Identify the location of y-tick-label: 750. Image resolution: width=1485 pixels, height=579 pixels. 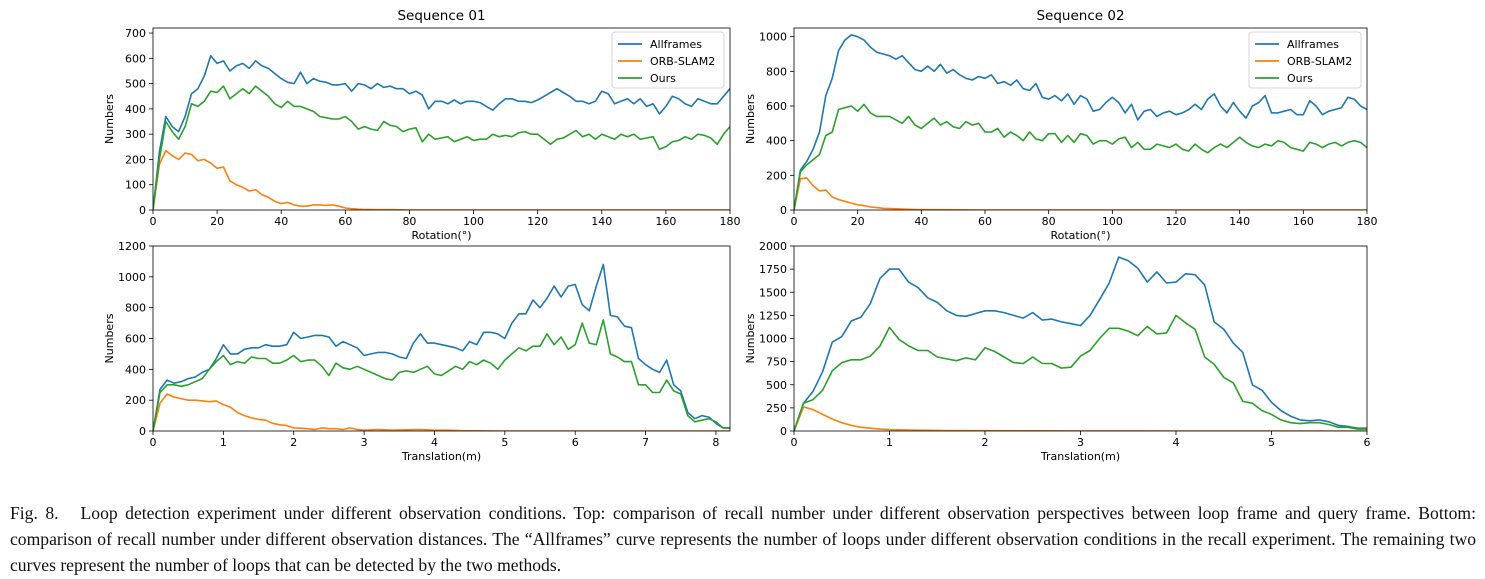
(776, 362).